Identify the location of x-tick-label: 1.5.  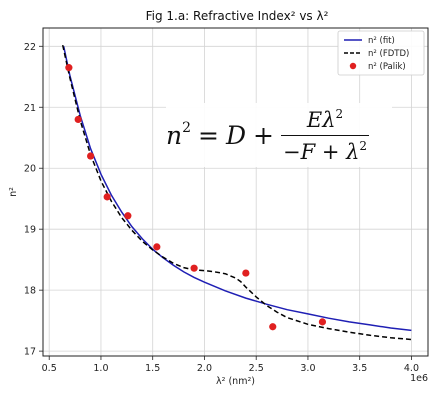
(152, 368).